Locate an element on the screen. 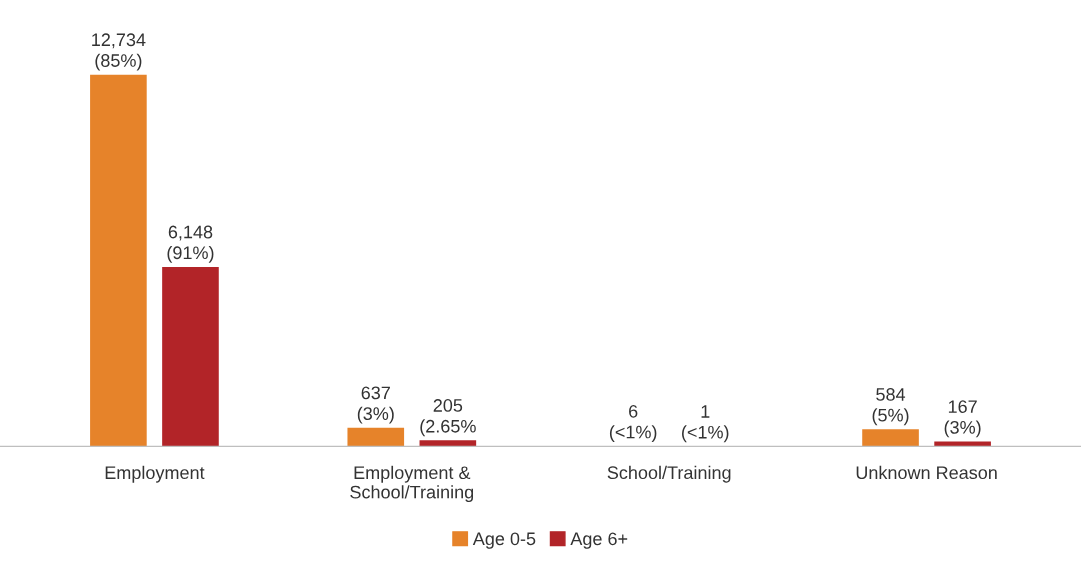 Image resolution: width=1081 pixels, height=565 pixels. legend-label: Age 6+ is located at coordinates (599, 540).